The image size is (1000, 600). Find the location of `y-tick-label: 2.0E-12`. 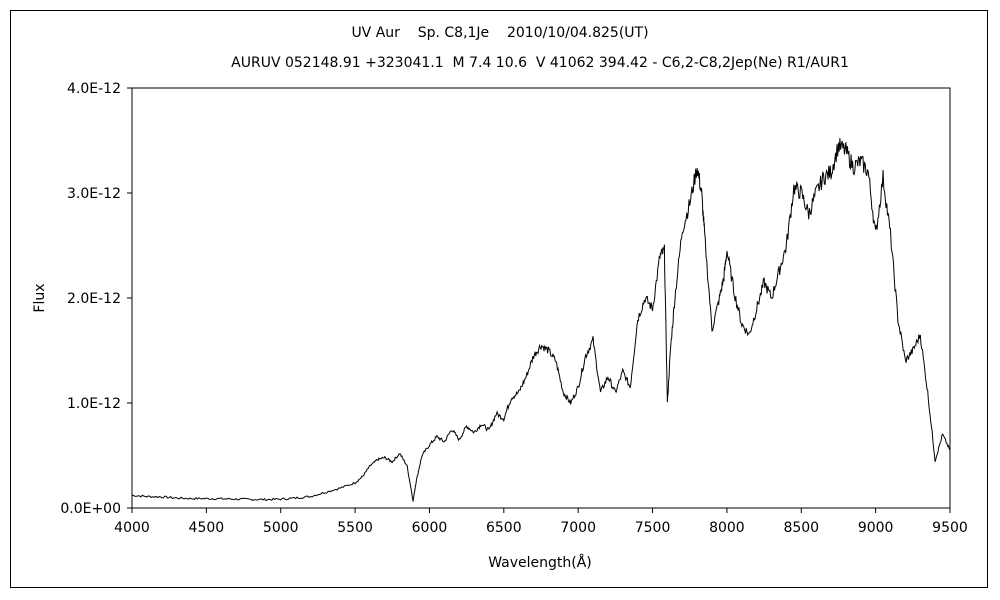

y-tick-label: 2.0E-12 is located at coordinates (94, 299).